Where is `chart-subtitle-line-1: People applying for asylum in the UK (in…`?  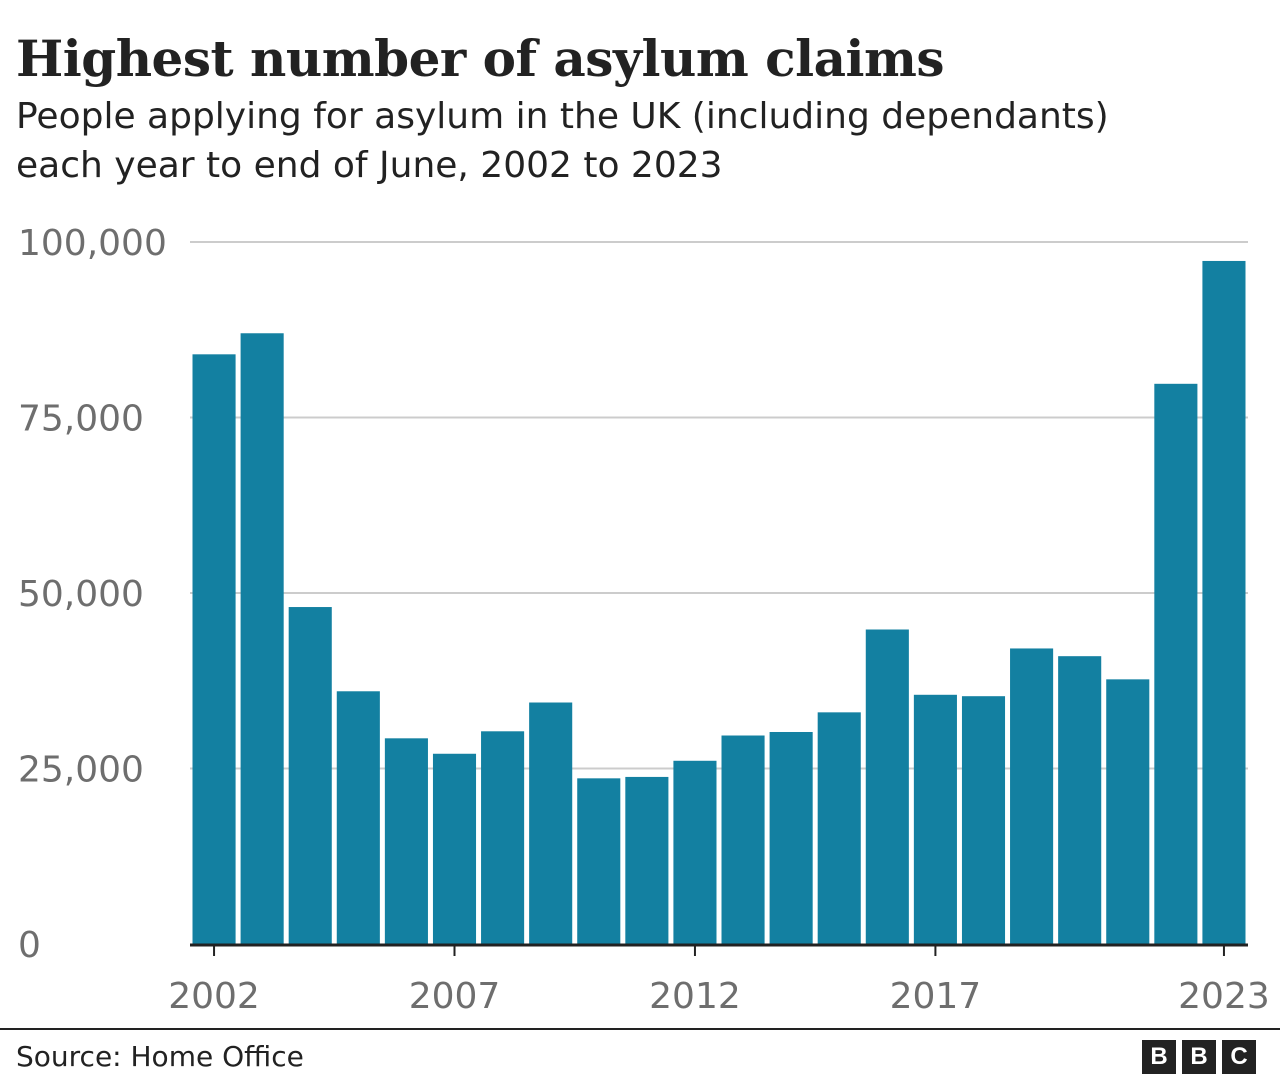
chart-subtitle-line-1: People applying for asylum in the UK (in… is located at coordinates (562, 116).